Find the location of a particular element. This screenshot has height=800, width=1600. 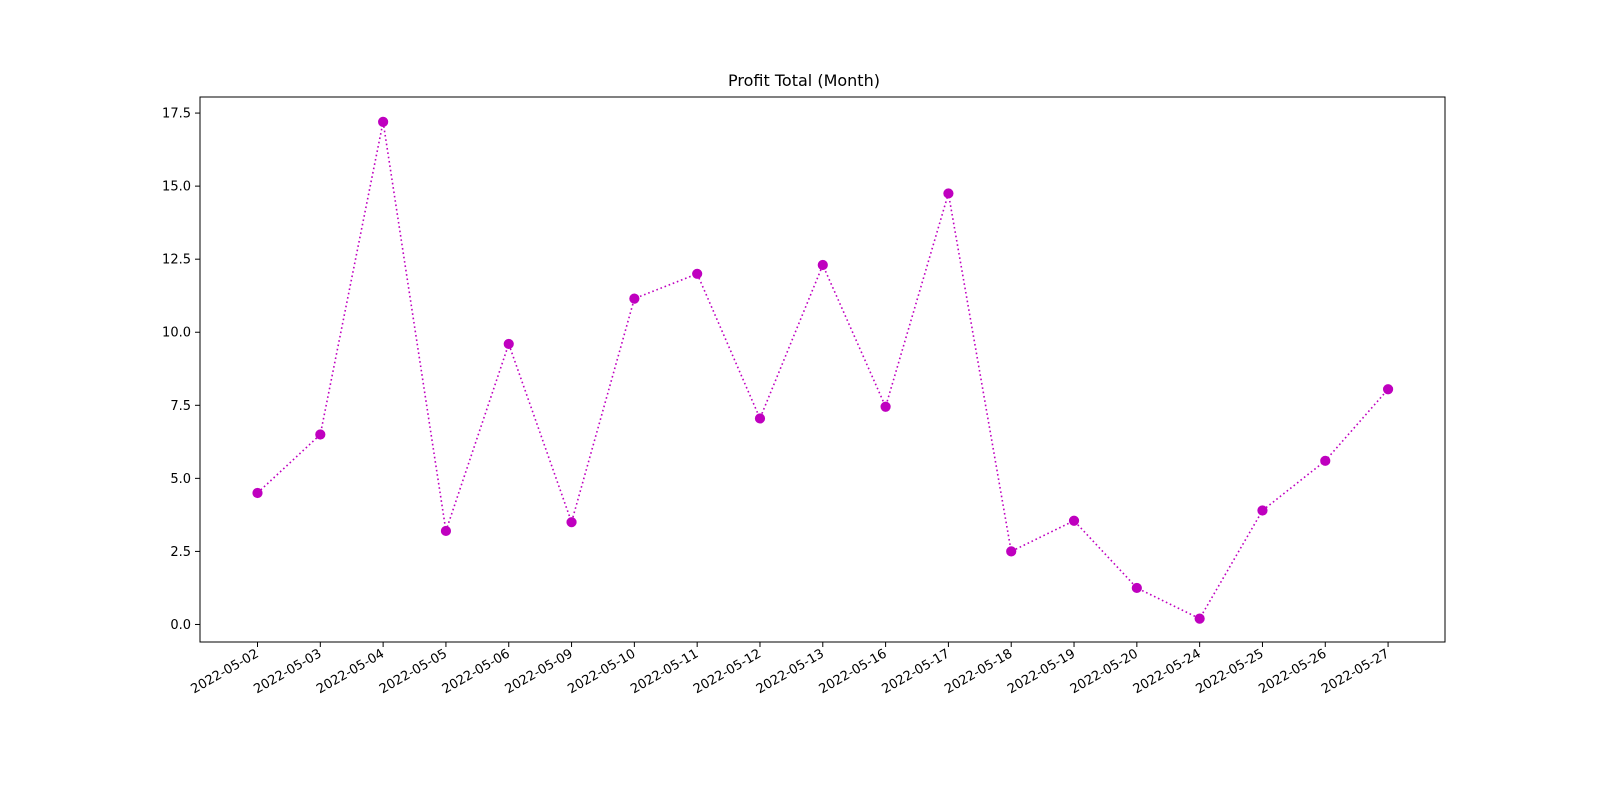

y-tick-label: 10.0 is located at coordinates (176, 333).